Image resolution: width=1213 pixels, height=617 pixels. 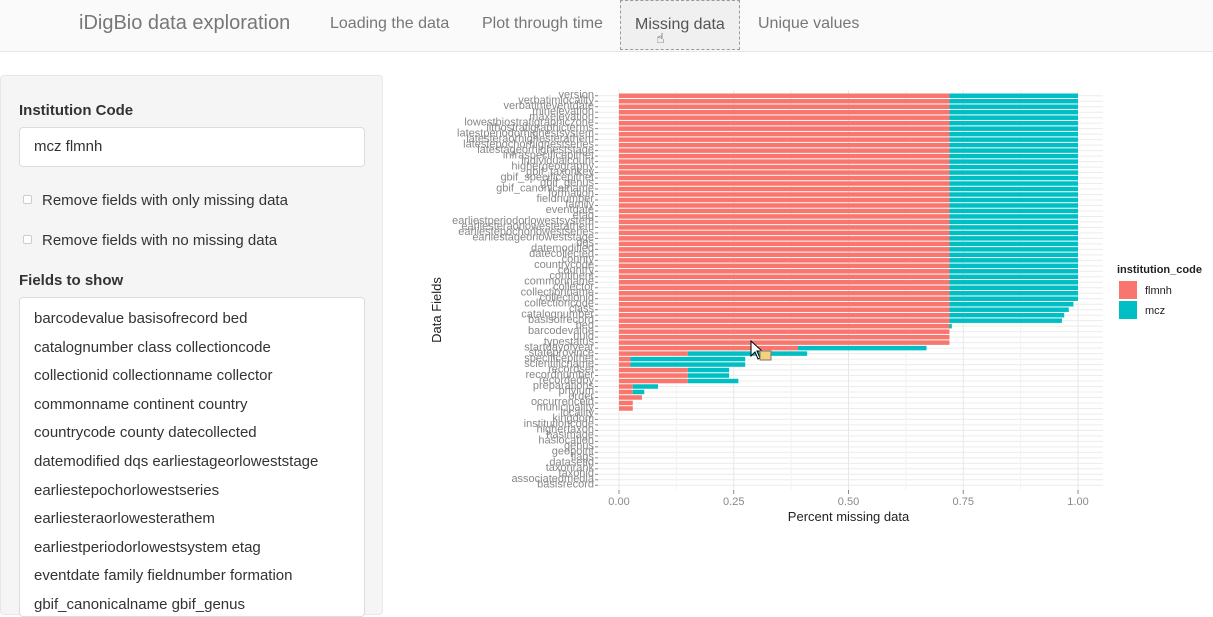 I want to click on y-tick-label: earliestperiodorlowestsystem, so click(x=523, y=221).